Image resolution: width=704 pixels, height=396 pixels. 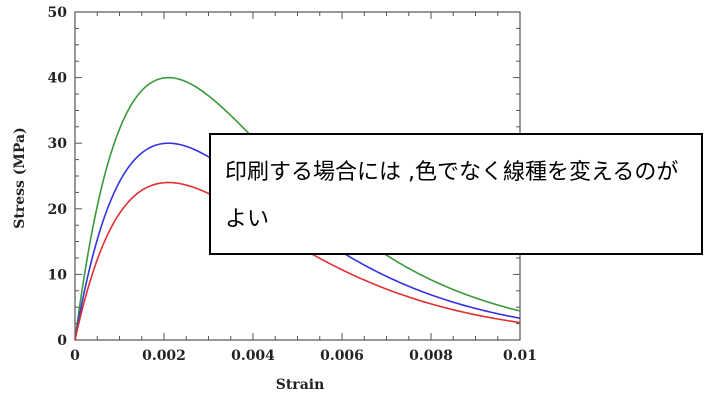 What do you see at coordinates (58, 275) in the screenshot?
I see `y-tick-label: 10` at bounding box center [58, 275].